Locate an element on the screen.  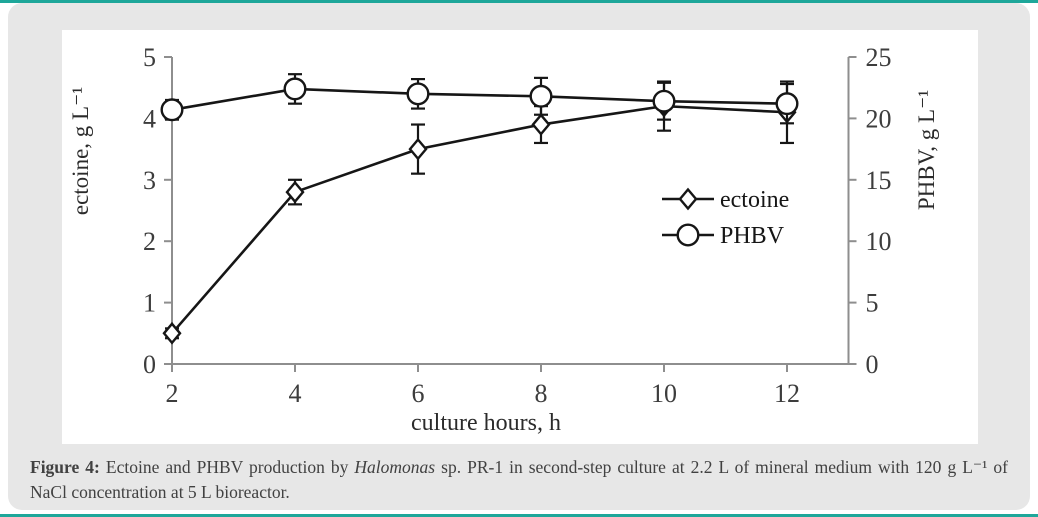
right-axis-title: PHBV, g L⁻¹ is located at coordinates (926, 150).